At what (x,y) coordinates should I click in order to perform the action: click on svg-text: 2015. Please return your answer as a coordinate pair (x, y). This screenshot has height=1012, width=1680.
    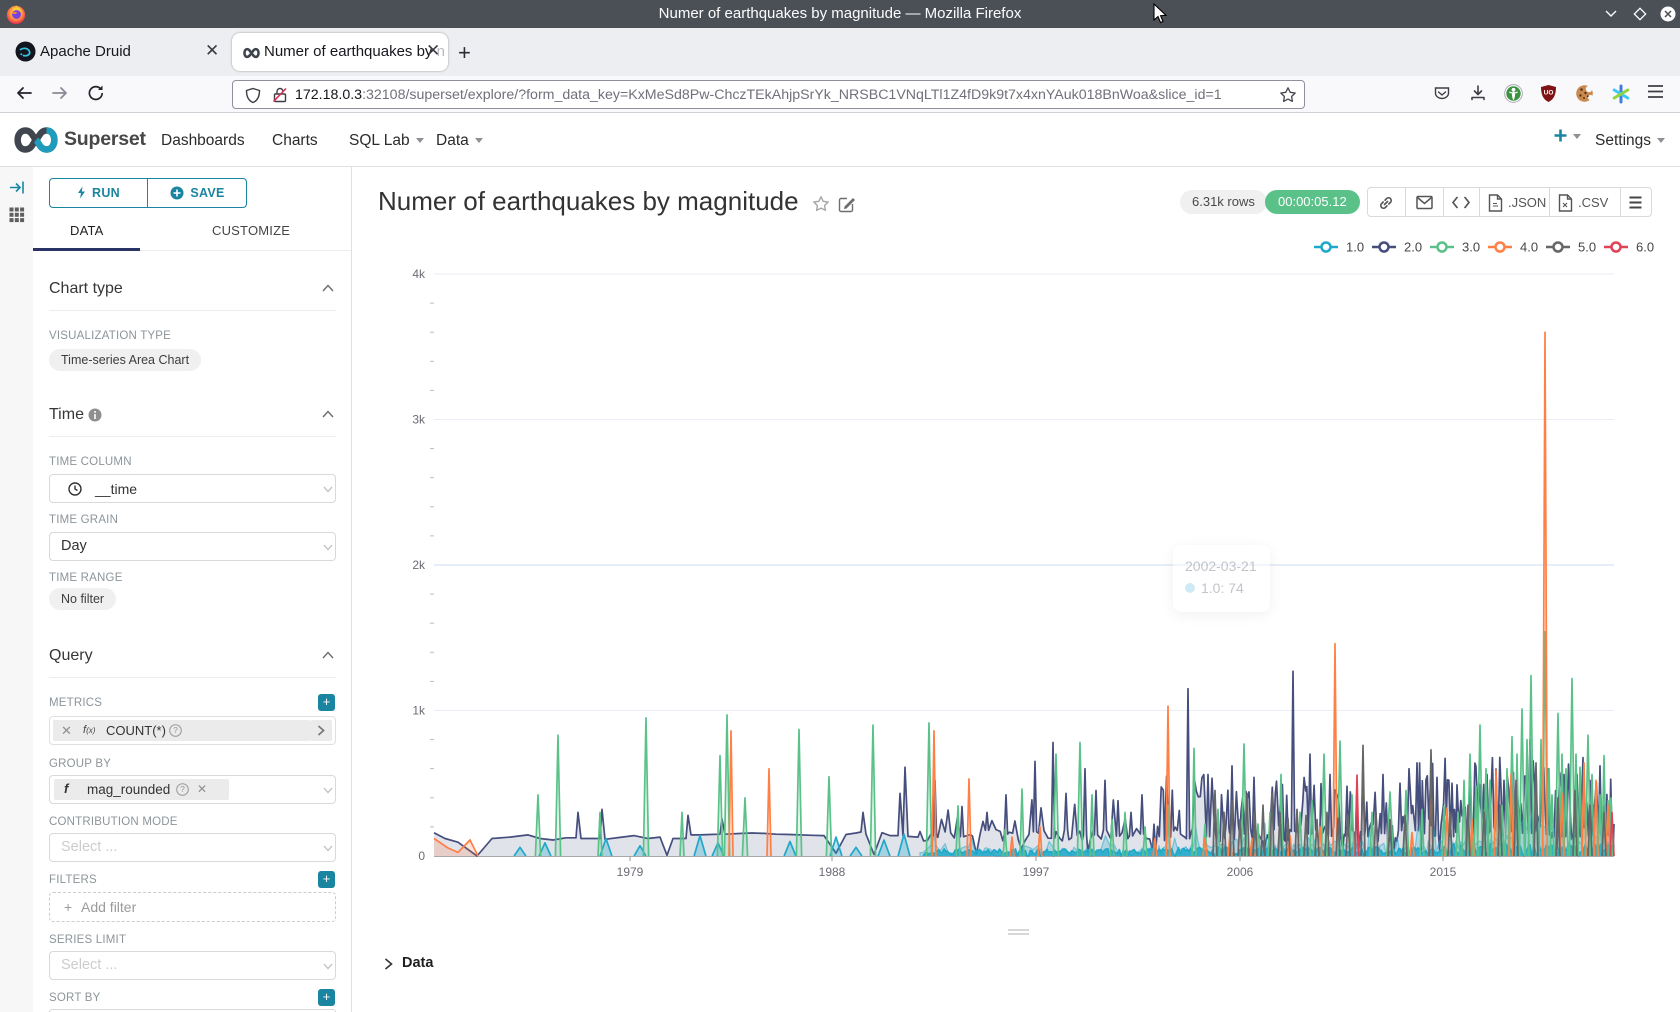
    Looking at the image, I should click on (1443, 872).